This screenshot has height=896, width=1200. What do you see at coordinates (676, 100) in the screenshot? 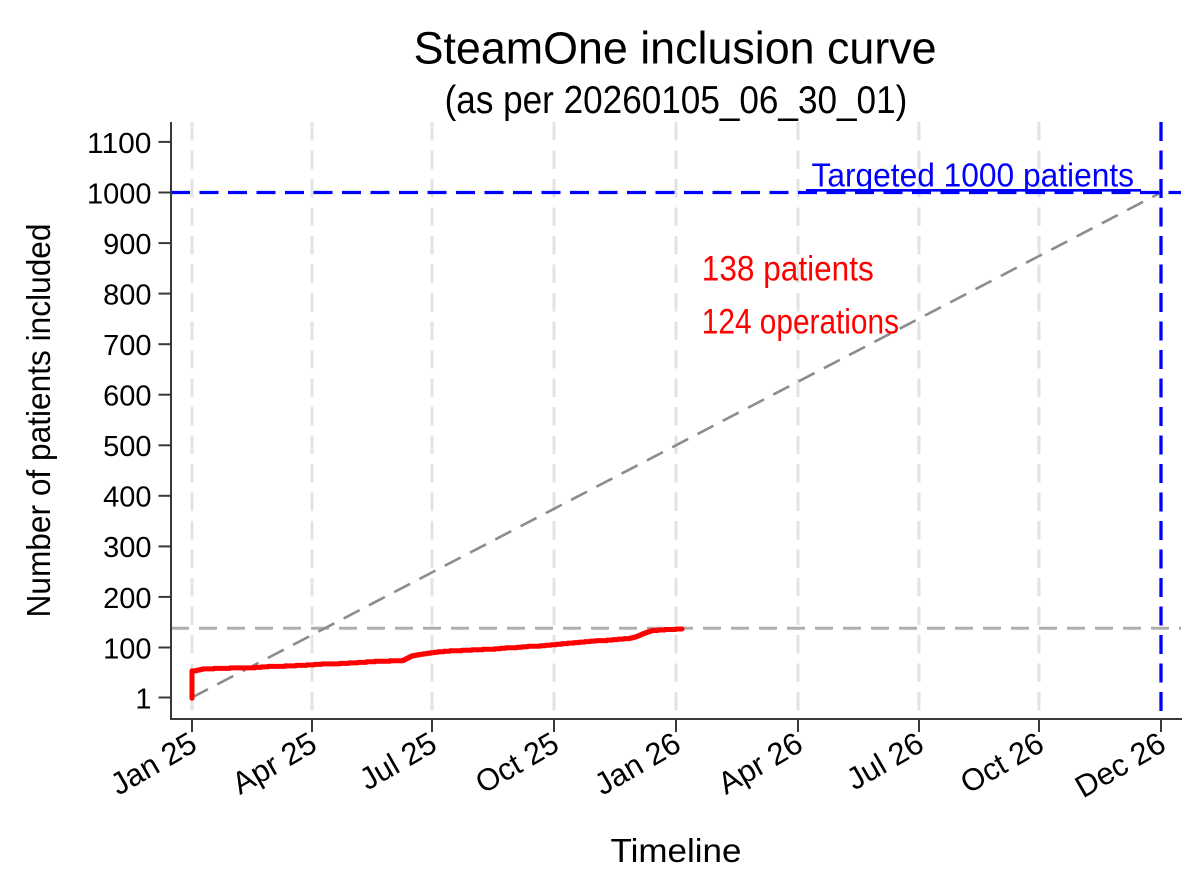
I see `svg-text: (as per 20260105_06_30_01)` at bounding box center [676, 100].